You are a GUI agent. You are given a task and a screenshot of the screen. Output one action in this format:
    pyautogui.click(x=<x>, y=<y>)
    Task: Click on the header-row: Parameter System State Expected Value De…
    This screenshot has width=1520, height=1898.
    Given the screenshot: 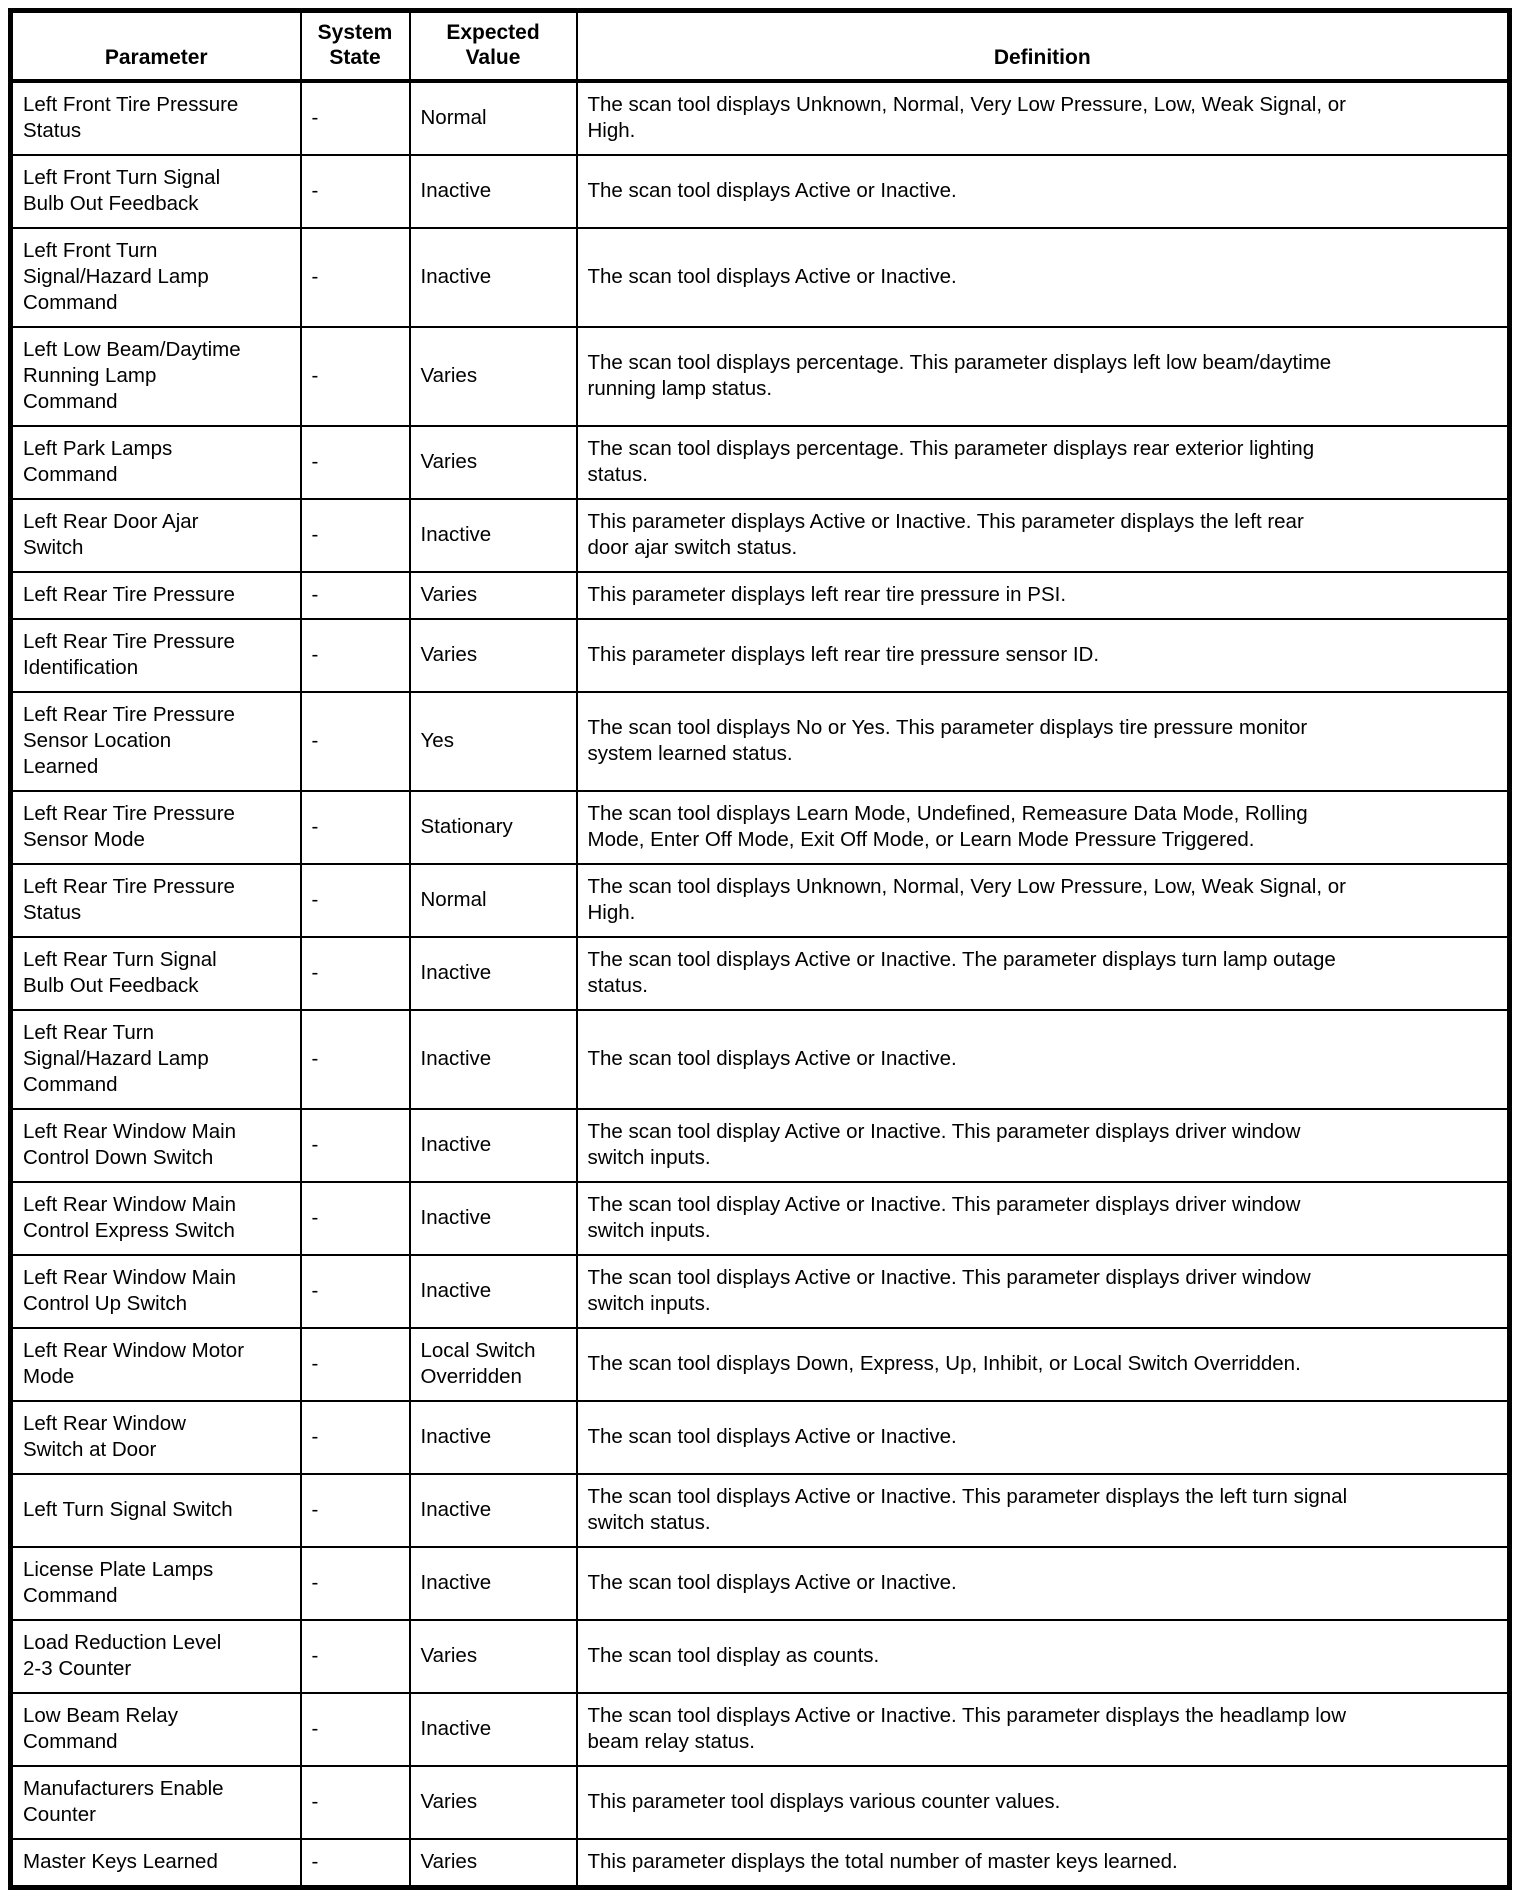 What is the action you would take?
    pyautogui.click(x=760, y=46)
    